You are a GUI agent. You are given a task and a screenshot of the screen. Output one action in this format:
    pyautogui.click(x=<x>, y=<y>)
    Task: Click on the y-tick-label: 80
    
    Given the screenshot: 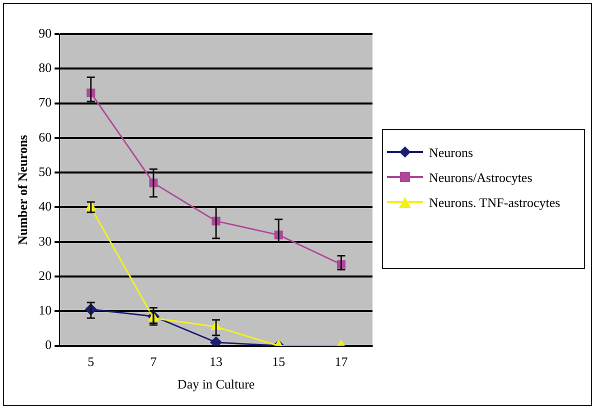 What is the action you would take?
    pyautogui.click(x=45, y=68)
    